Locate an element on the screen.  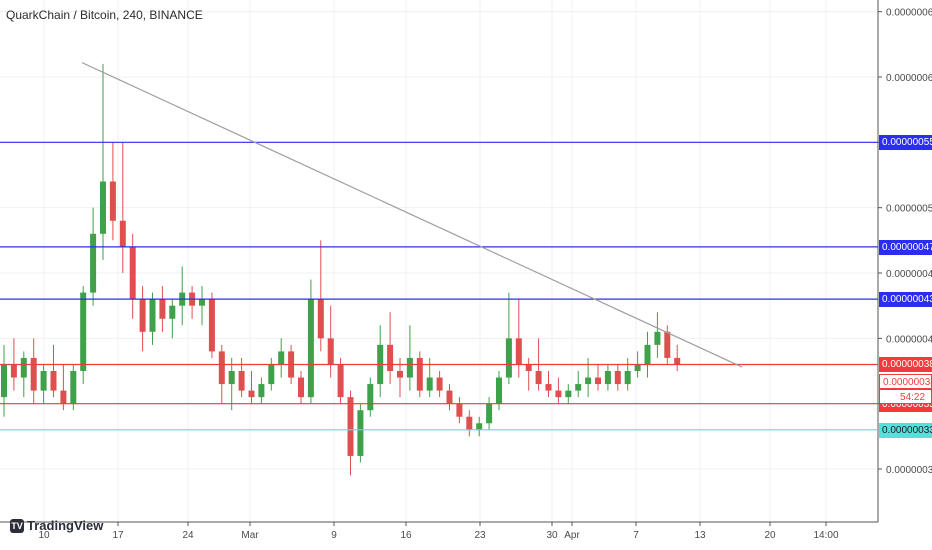
time-tick-label: 13 is located at coordinates (700, 535).